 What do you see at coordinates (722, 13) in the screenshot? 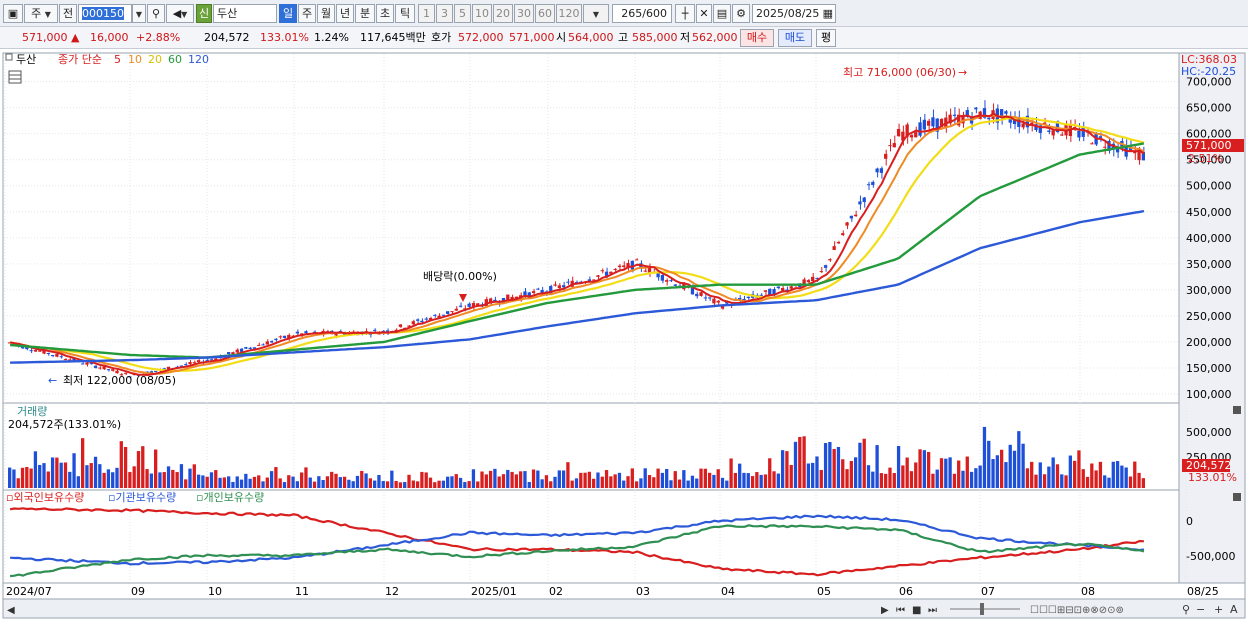
I see `save-icon: ▤` at bounding box center [722, 13].